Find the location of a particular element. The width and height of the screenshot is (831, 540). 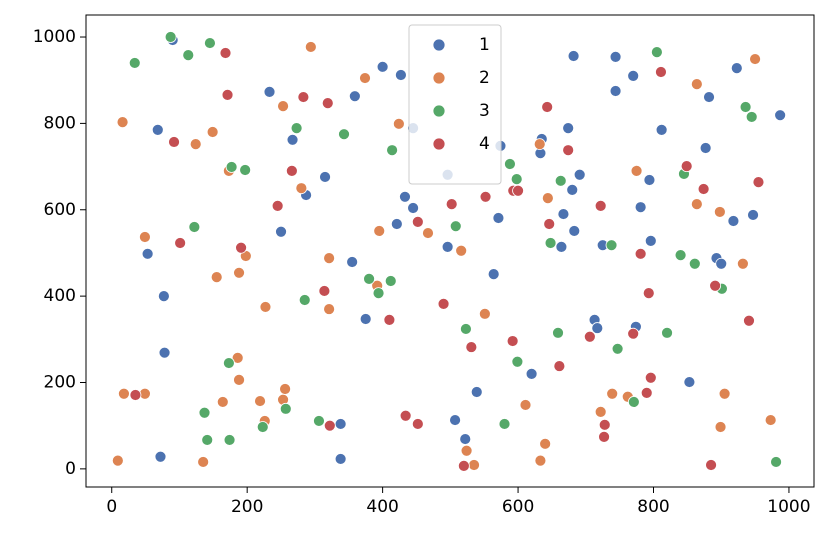

y-tick-label: 800 is located at coordinates (60, 123).